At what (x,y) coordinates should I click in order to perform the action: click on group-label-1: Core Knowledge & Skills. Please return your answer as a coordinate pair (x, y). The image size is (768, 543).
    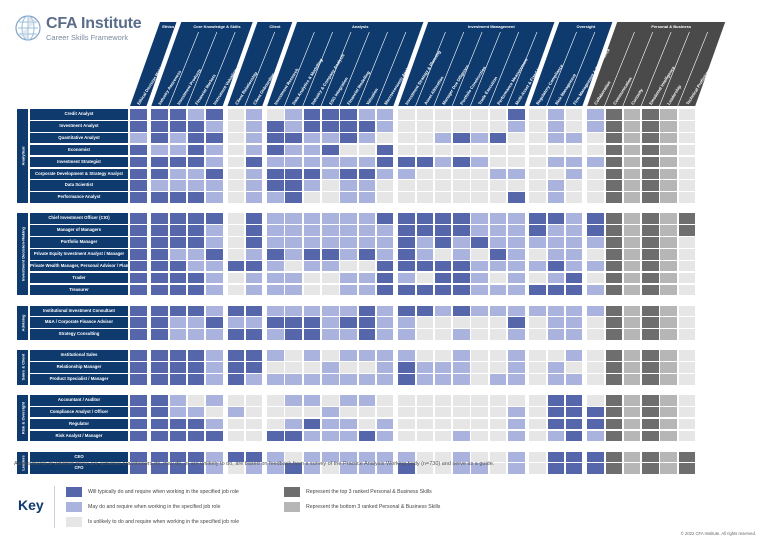
    Looking at the image, I should click on (217, 26).